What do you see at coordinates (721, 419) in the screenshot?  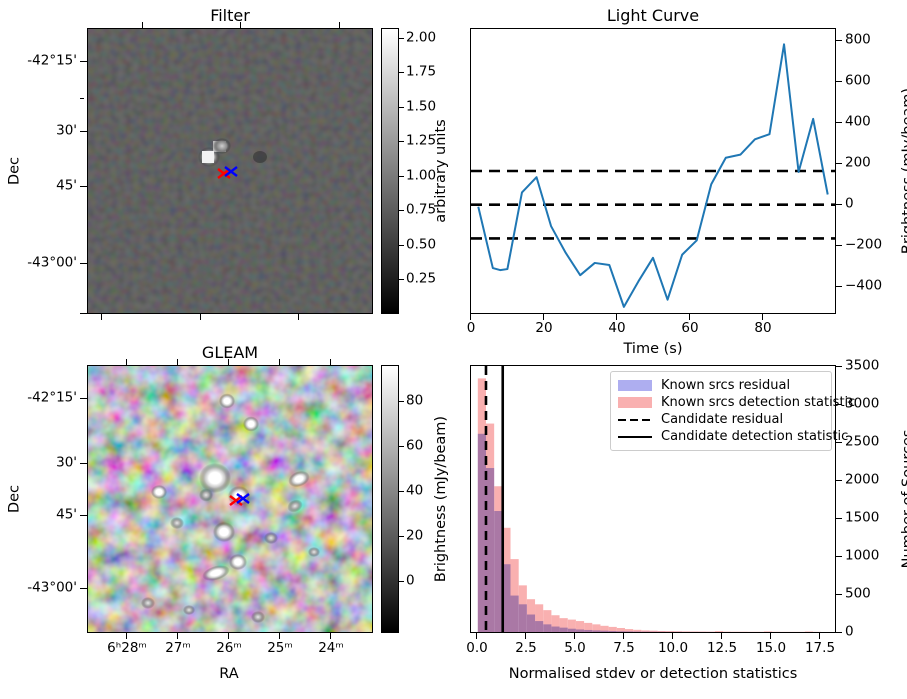 I see `legend-item-candidate-residual: Candidate residual` at bounding box center [721, 419].